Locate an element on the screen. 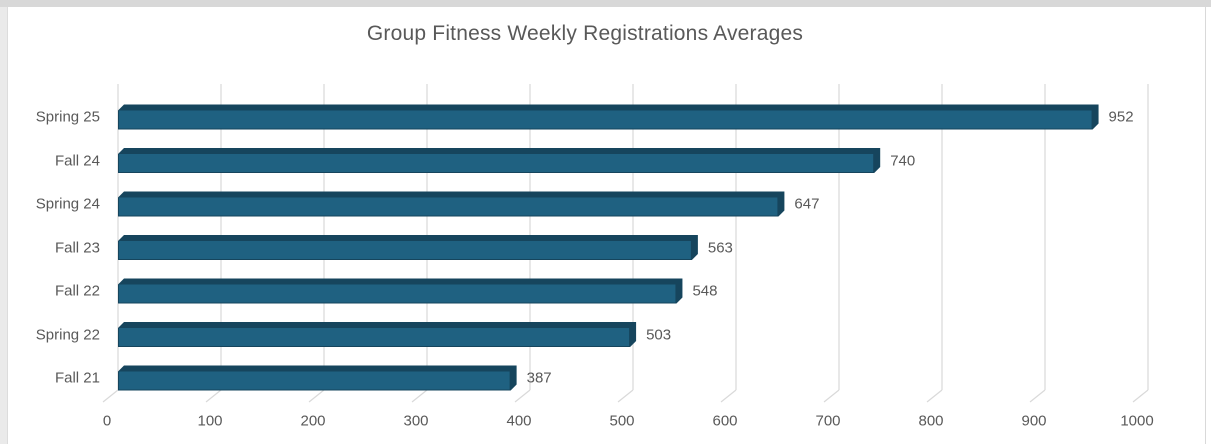 The width and height of the screenshot is (1211, 444). window-left-border is located at coordinates (4, 225).